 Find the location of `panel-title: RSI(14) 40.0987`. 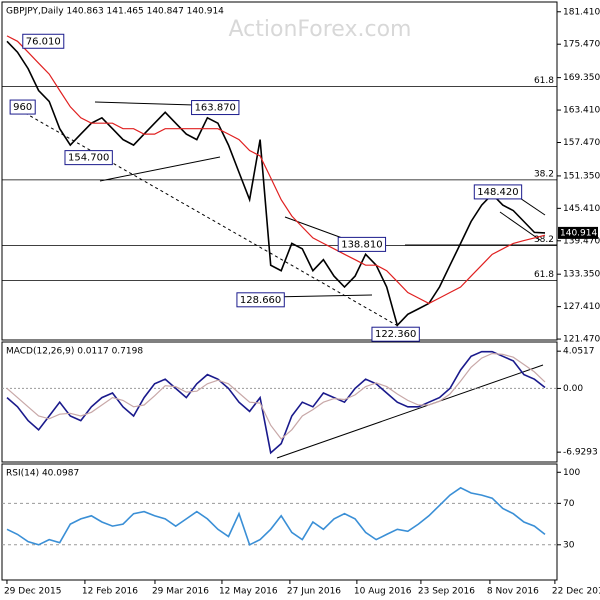

panel-title: RSI(14) 40.0987 is located at coordinates (42, 474).